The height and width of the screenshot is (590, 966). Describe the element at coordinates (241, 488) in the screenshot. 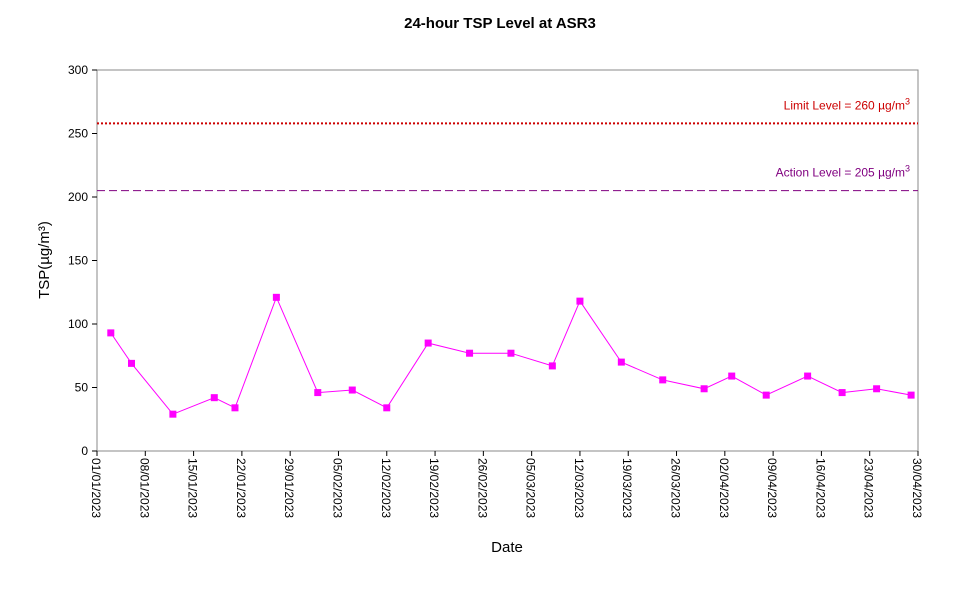

I see `x-tick-label: 22/01/2023` at that location.